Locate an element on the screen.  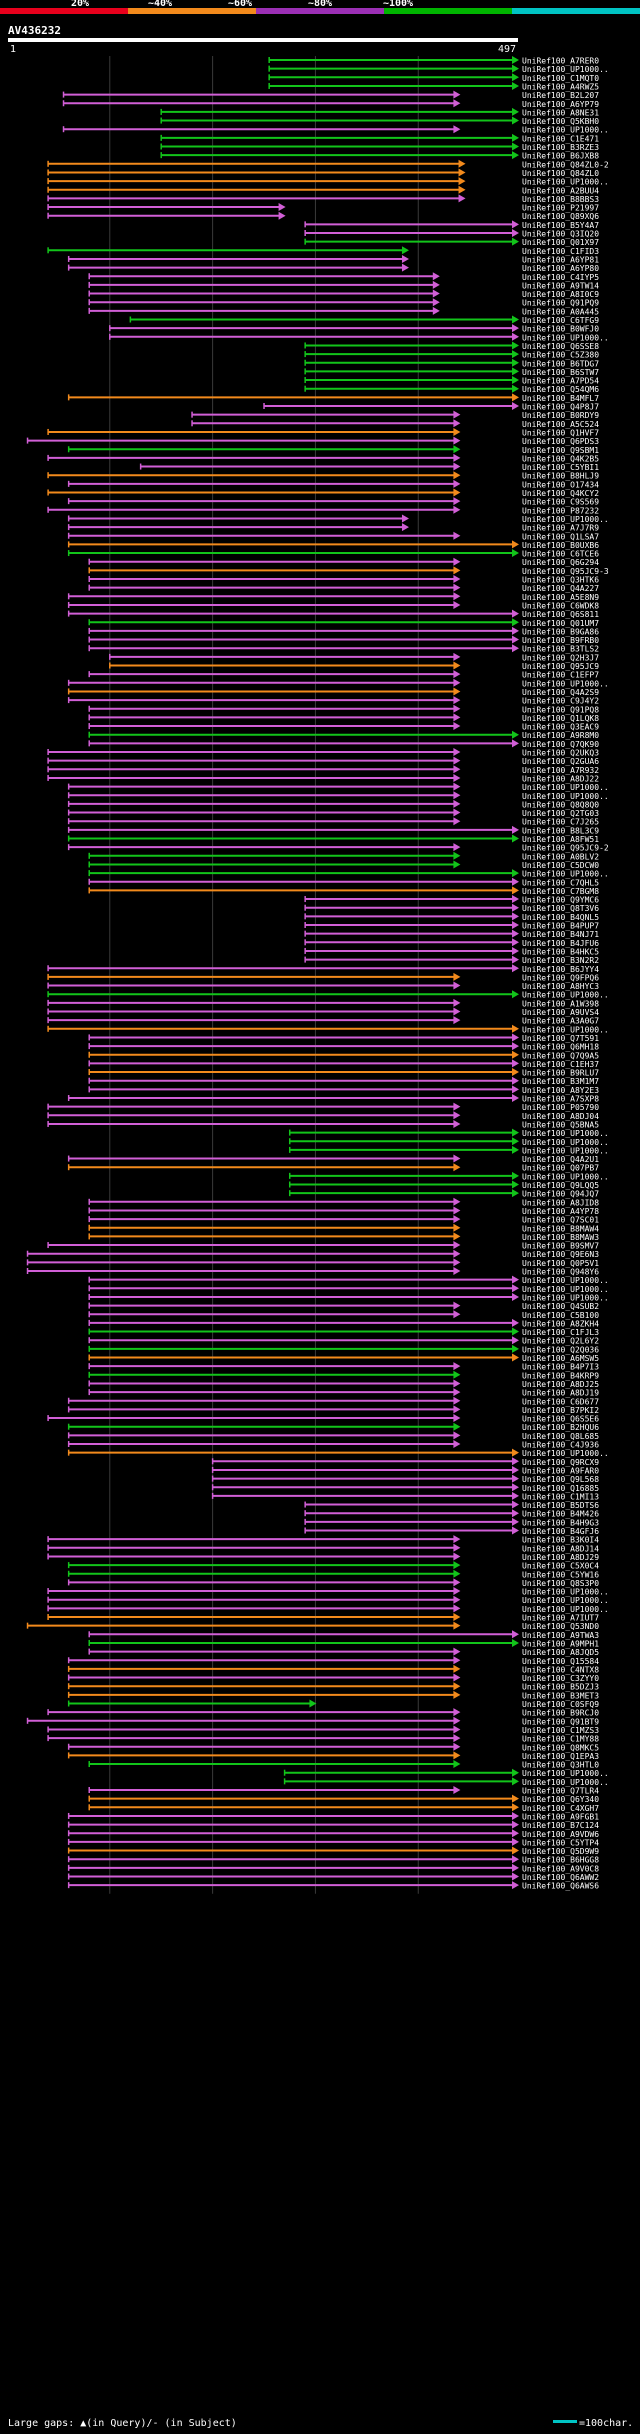
hit-label: UniRef100_B9GA86 is located at coordinates (560, 631).